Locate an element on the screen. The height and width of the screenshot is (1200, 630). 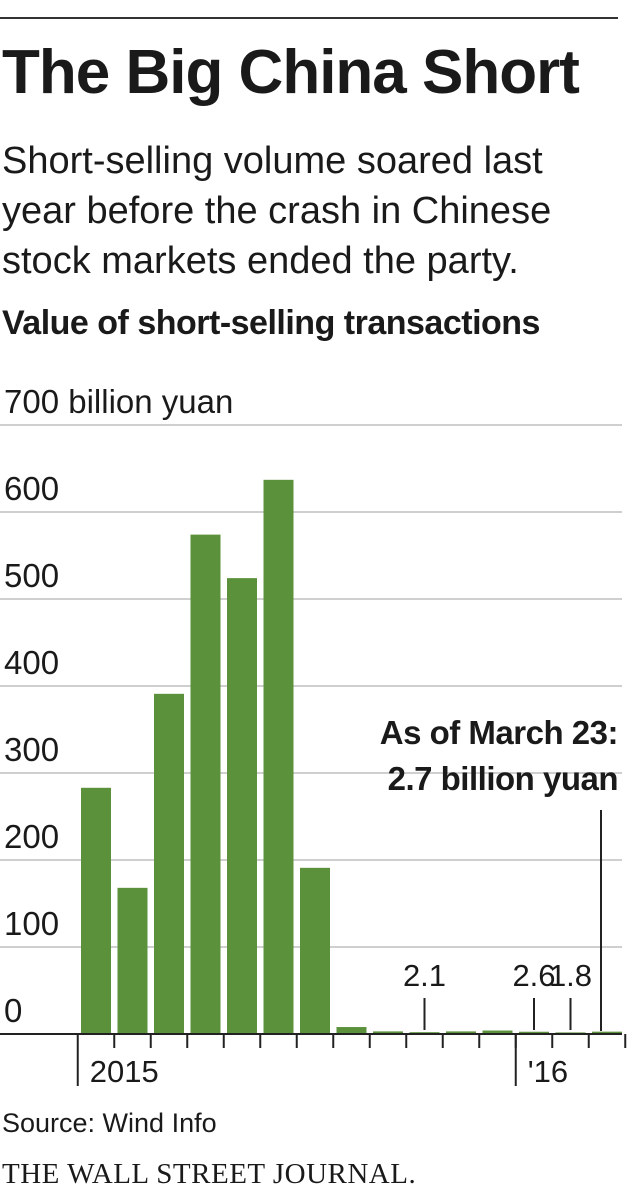
publisher-logo: THE WALL STREET JOURNAL. is located at coordinates (209, 1174).